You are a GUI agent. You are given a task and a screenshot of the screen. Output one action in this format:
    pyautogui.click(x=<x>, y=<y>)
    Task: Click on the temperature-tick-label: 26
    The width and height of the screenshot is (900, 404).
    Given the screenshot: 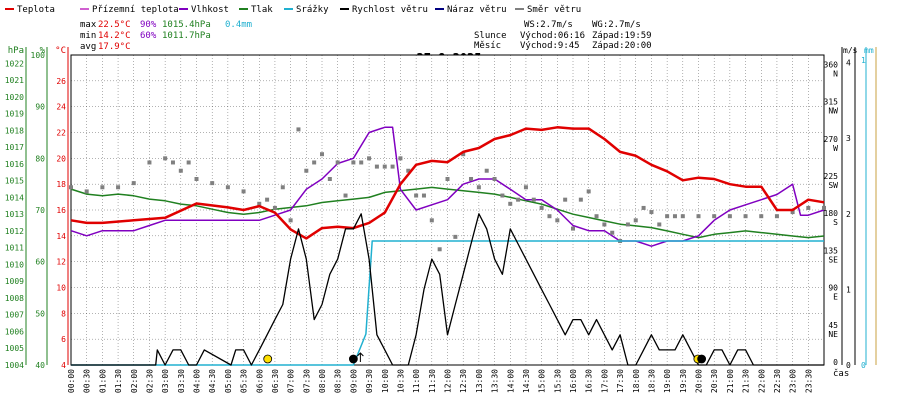 What is the action you would take?
    pyautogui.click(x=61, y=81)
    